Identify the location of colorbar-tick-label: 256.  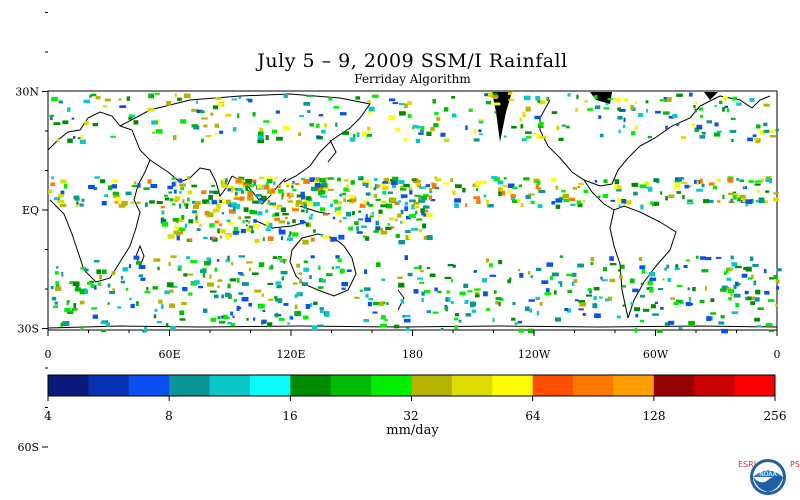
(775, 416).